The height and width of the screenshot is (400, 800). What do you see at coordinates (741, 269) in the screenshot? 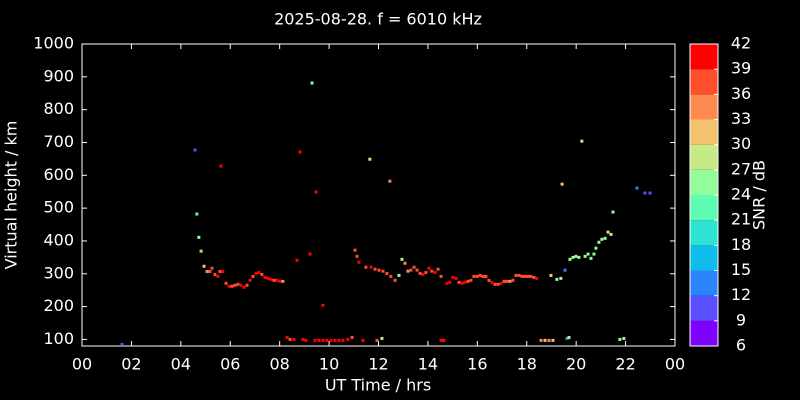
I see `colorbar-tick-label: 15` at bounding box center [741, 269].